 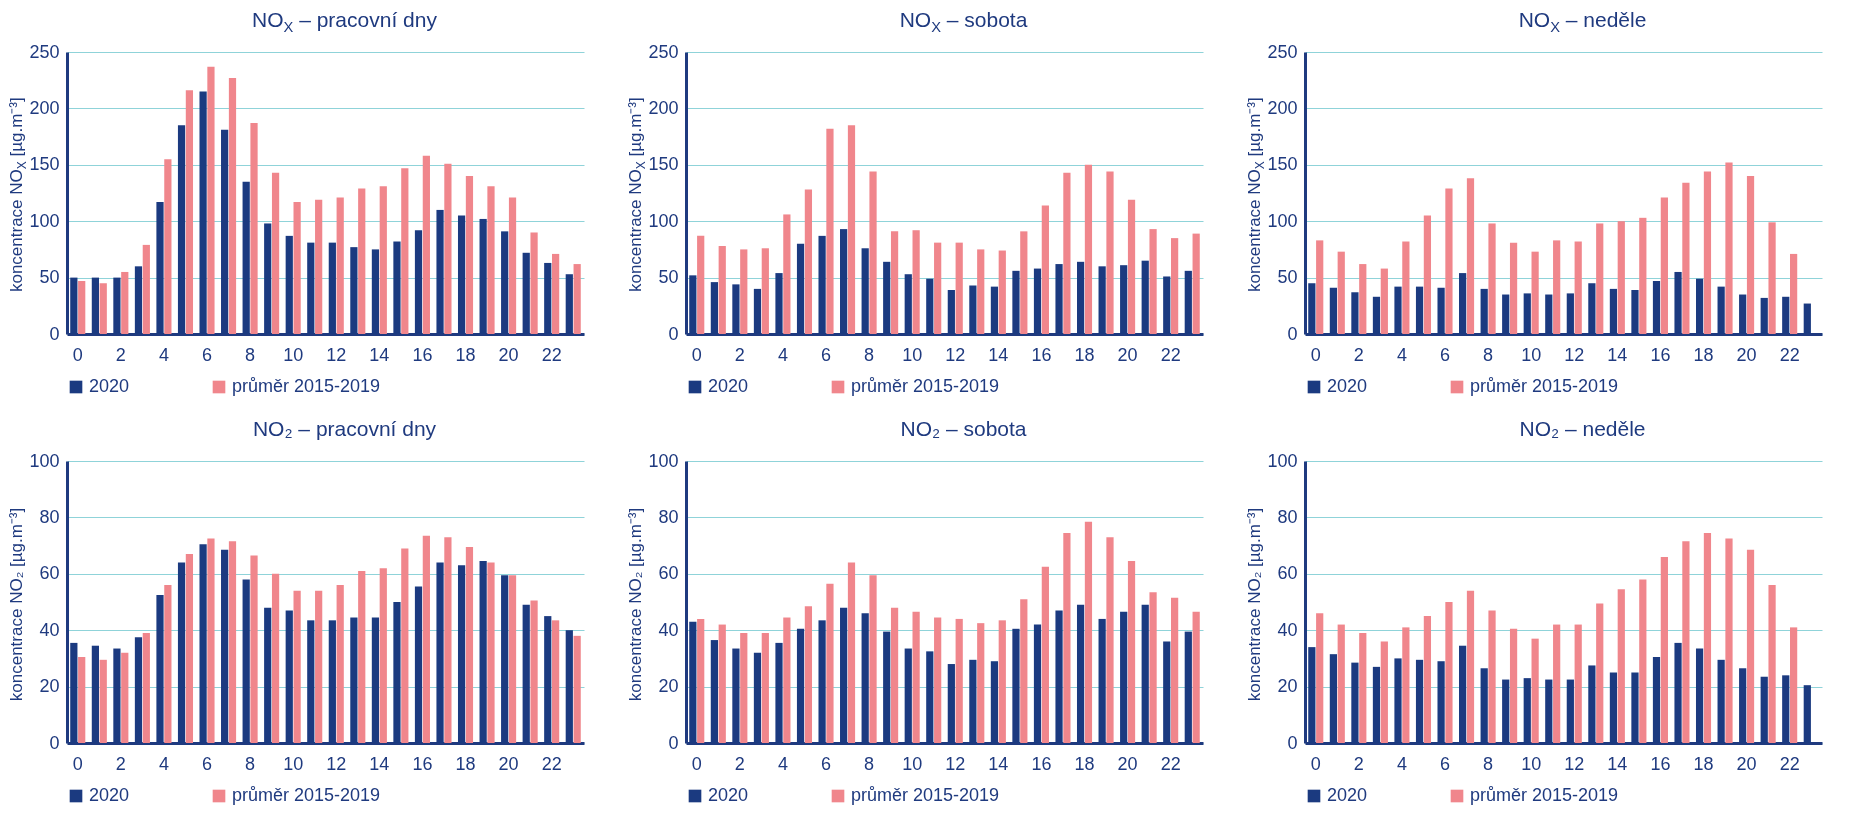 I want to click on x-tick-label: 10, so click(x=912, y=763).